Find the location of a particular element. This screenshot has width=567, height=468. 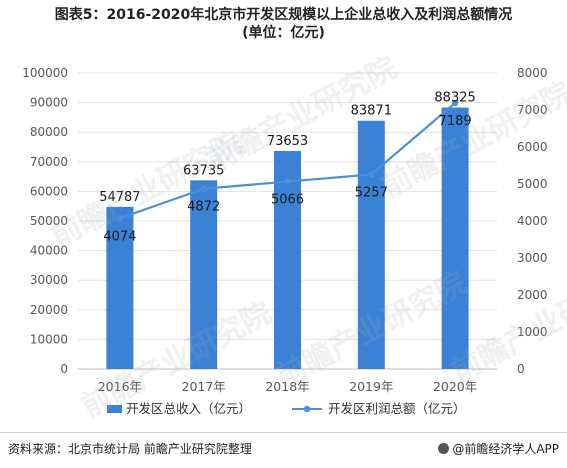

brand-credit: @前瞻经济学人APP is located at coordinates (498, 448).